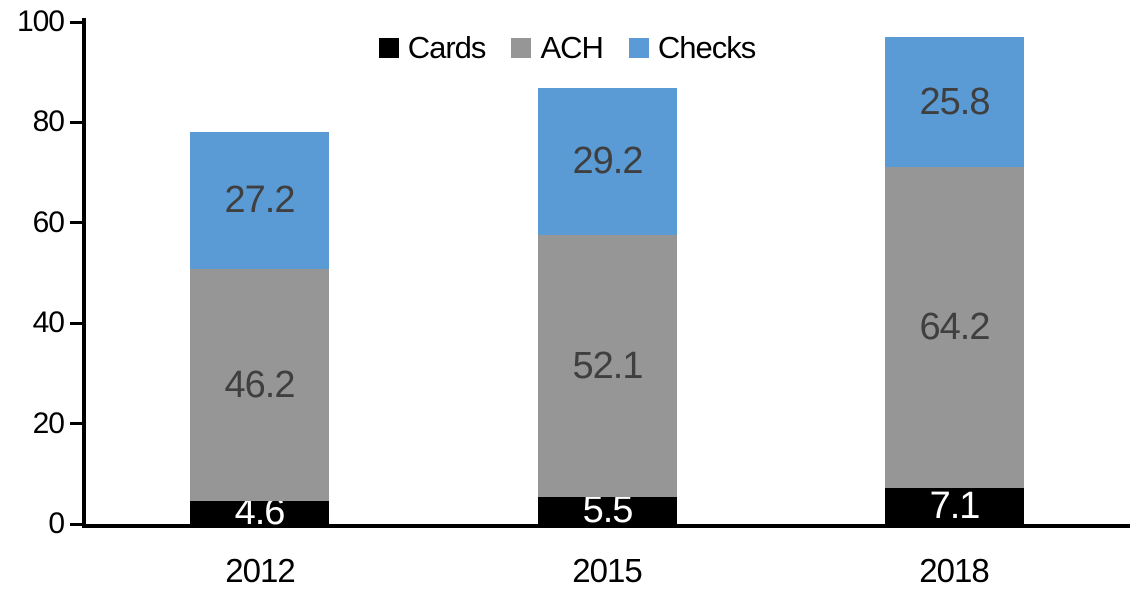 The width and height of the screenshot is (1134, 599). I want to click on bar-value-label-ach-2015: 52.1, so click(608, 365).